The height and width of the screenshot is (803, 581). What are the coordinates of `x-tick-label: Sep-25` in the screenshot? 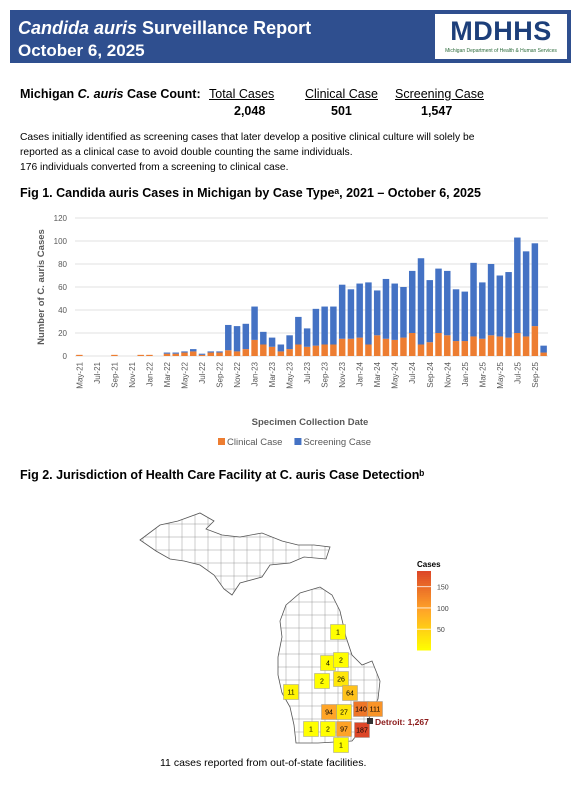 It's located at (535, 374).